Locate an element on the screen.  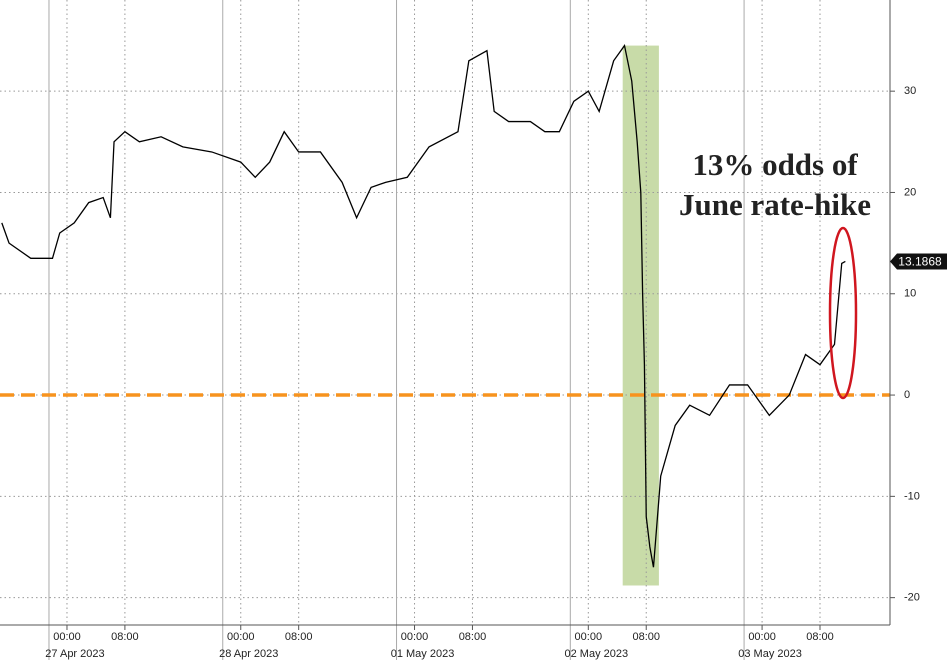
y-tick-label: 20 is located at coordinates (910, 192).